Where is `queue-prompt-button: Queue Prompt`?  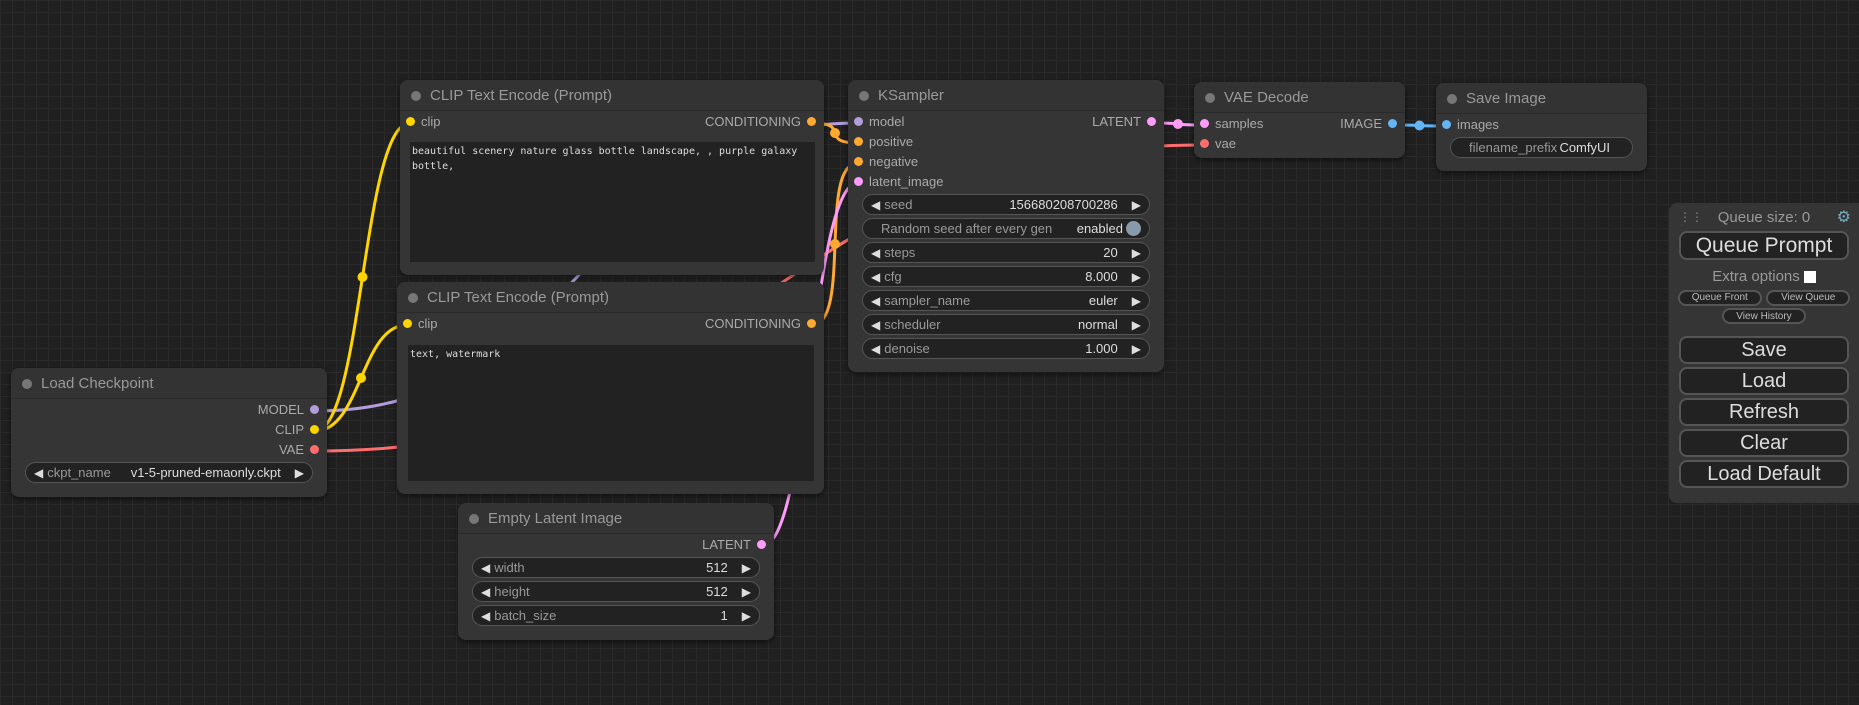
queue-prompt-button: Queue Prompt is located at coordinates (1764, 245).